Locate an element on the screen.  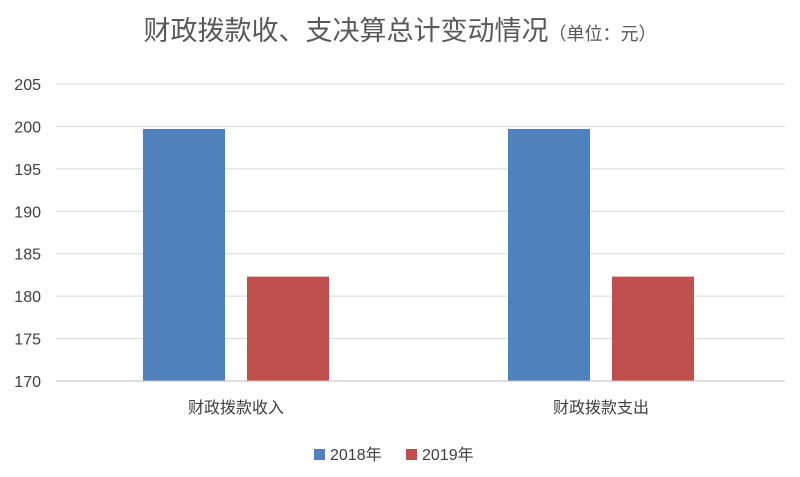
y-tick-label: 200 is located at coordinates (27, 127).